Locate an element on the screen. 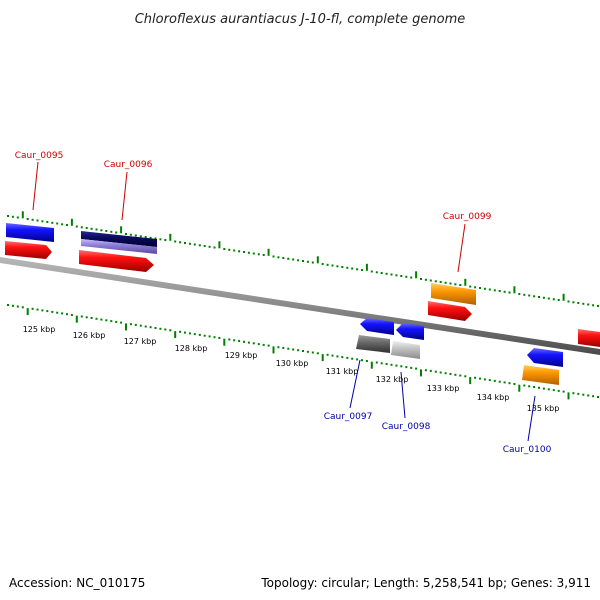 The image size is (600, 600). gene-label-caur-0098: Caur_0098 is located at coordinates (406, 427).